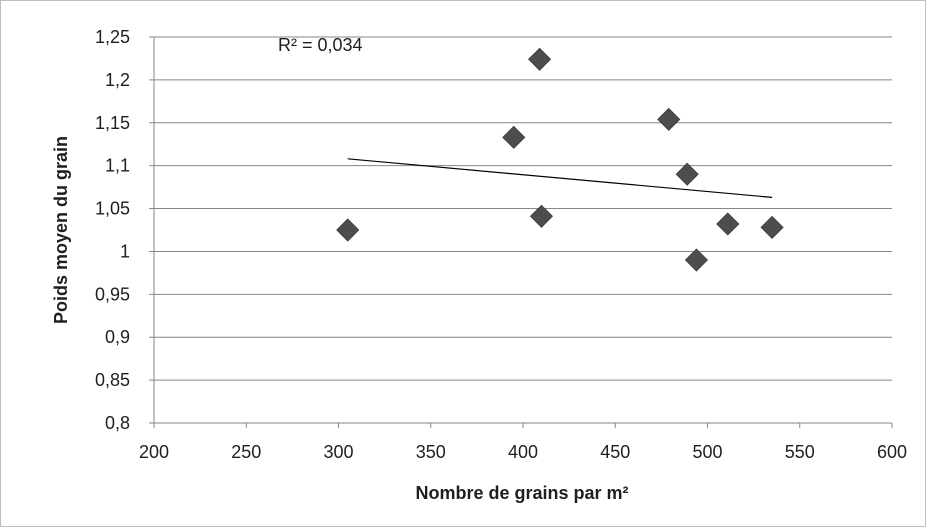 This screenshot has width=926, height=528. What do you see at coordinates (112, 294) in the screenshot?
I see `y-tick-label: 0,95` at bounding box center [112, 294].